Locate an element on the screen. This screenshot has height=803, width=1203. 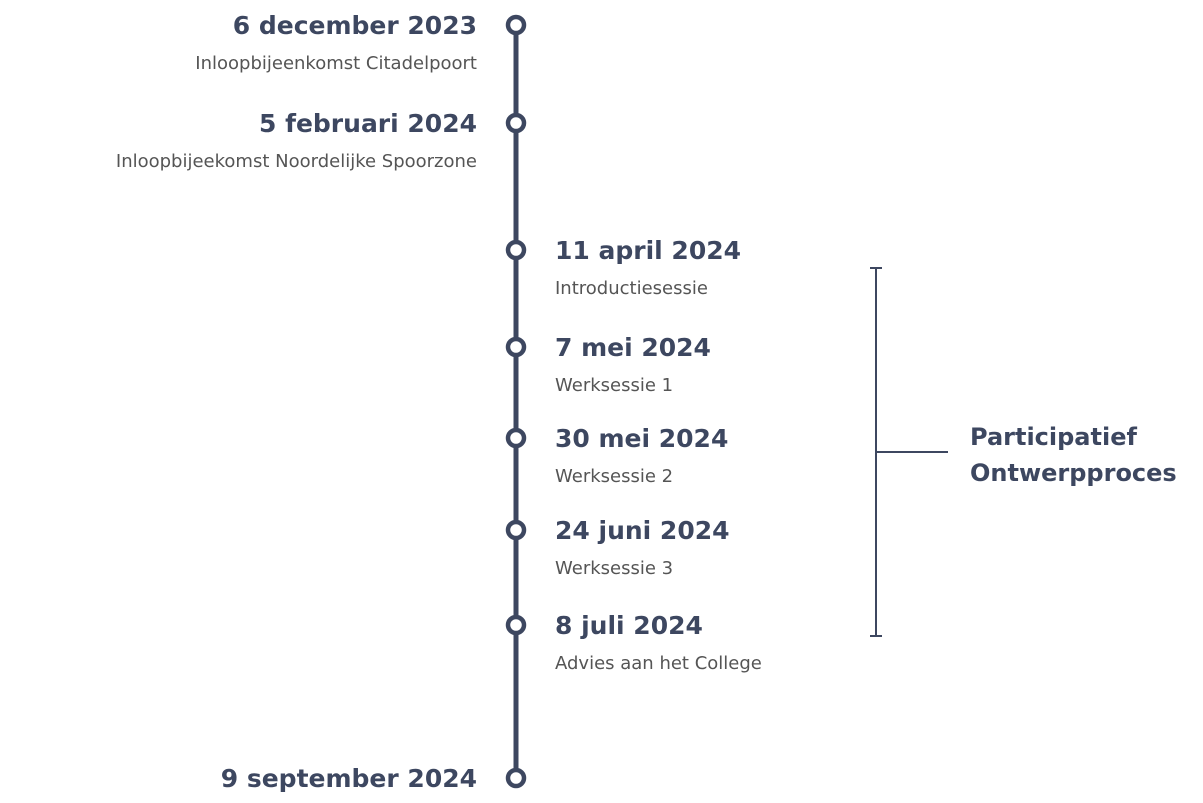
bracket-label: Participatief is located at coordinates (1053, 437).